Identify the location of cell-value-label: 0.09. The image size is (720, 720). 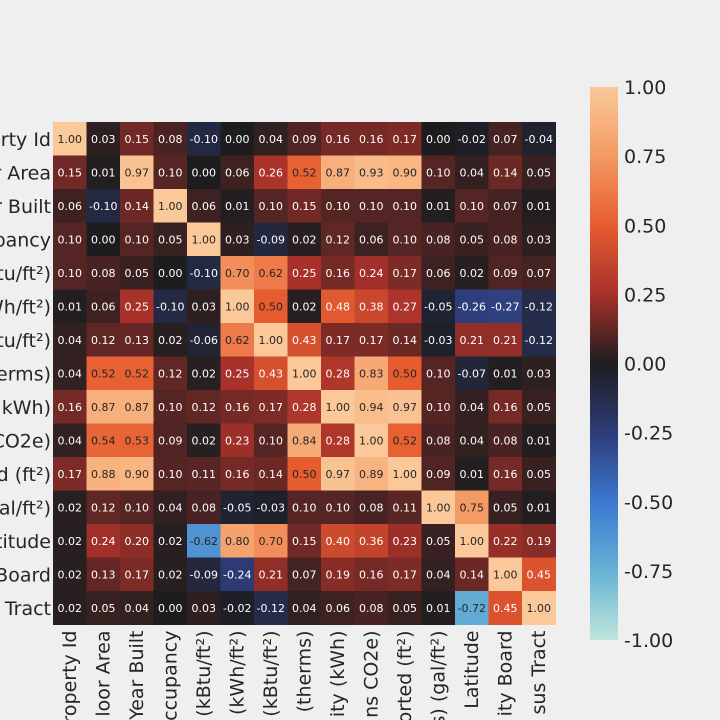
(505, 273).